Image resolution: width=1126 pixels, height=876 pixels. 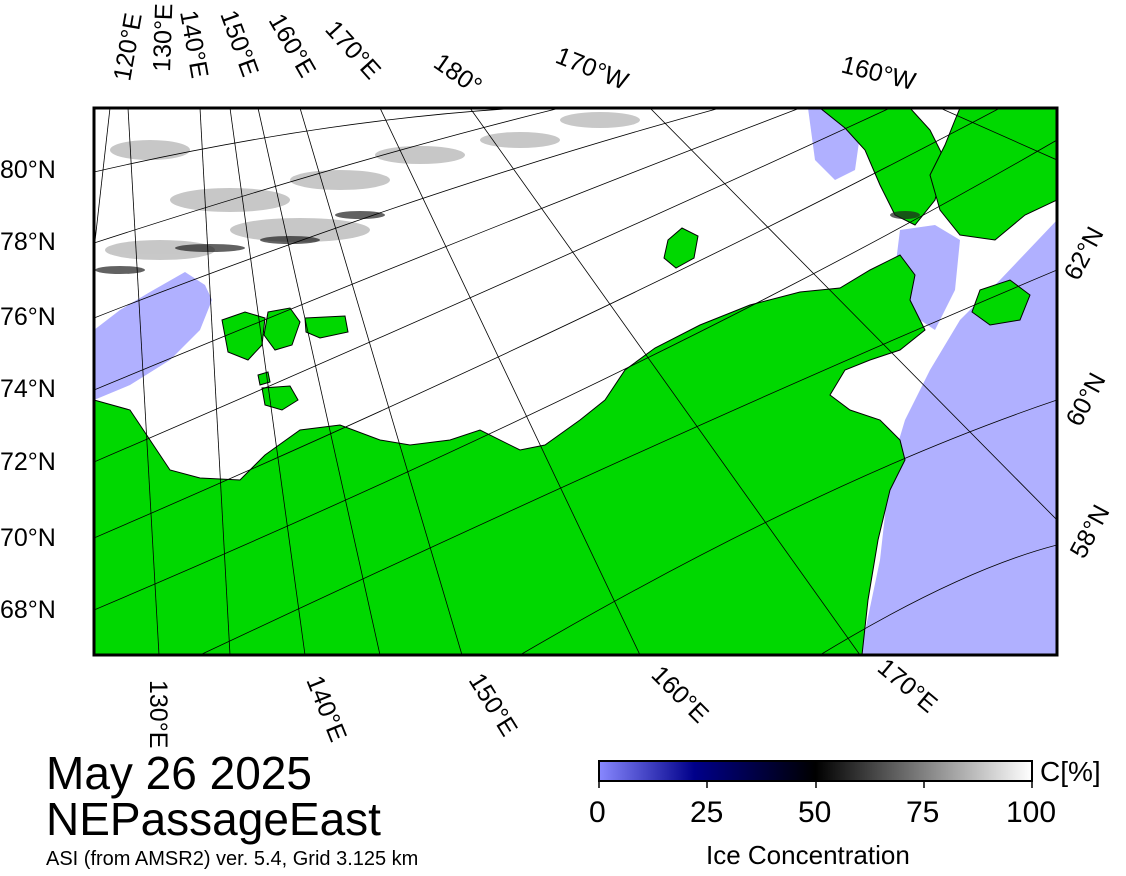 I want to click on left-latitude-labels: 80°N 78°N 76°N 74°N 72°N 70°N 68°N, so click(x=28, y=390).